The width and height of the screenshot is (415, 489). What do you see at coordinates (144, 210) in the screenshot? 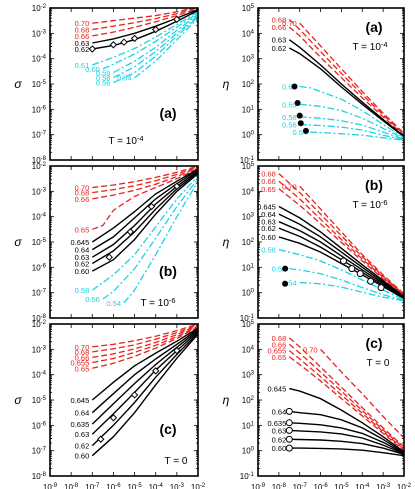
I see `series-line-0.64` at bounding box center [144, 210].